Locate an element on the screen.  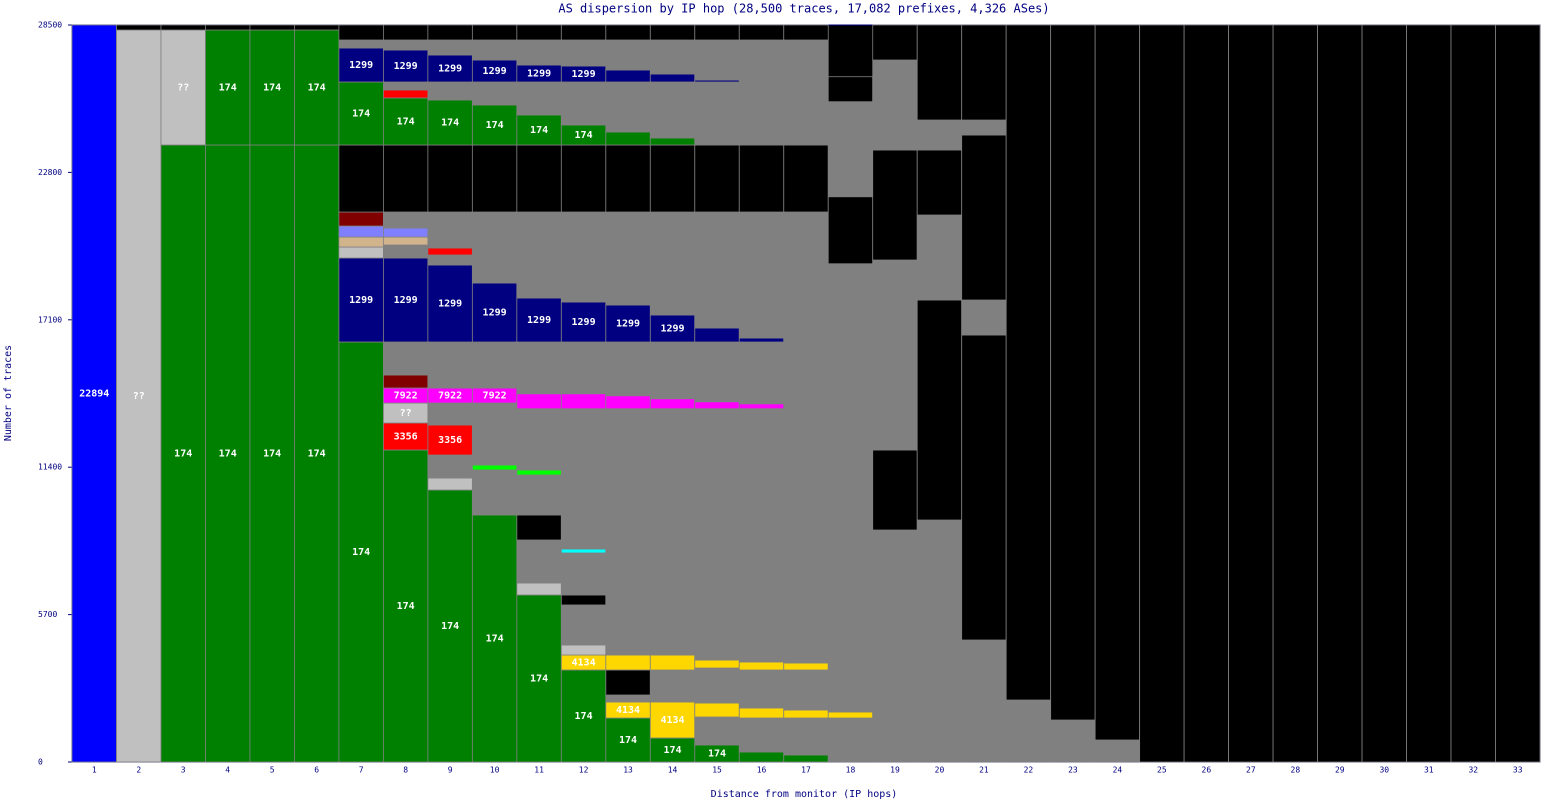
x-tick-label: 17 is located at coordinates (806, 770).